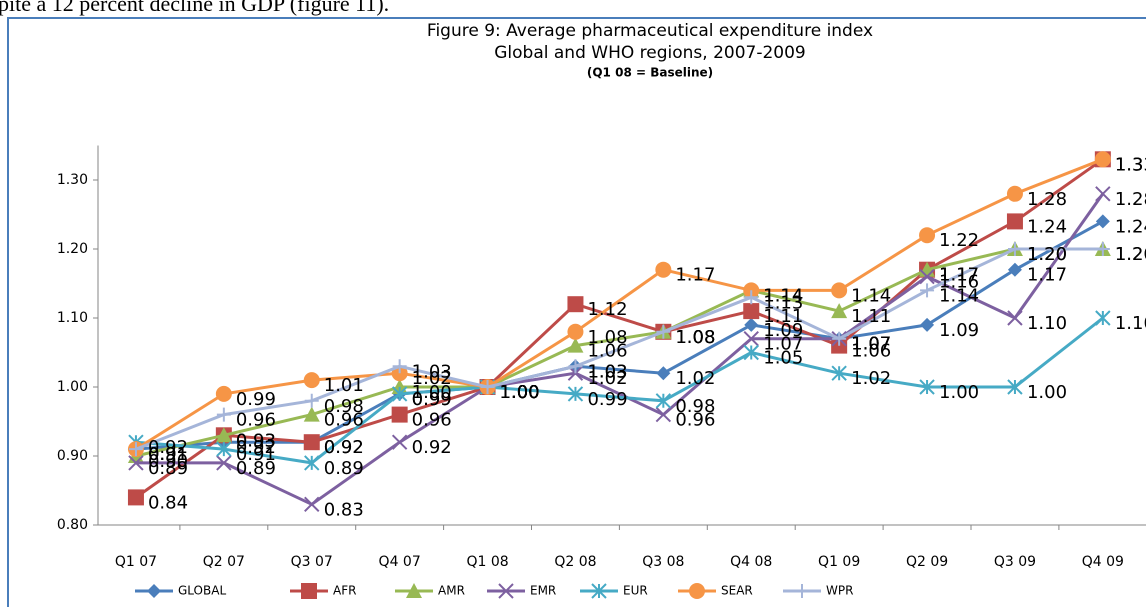 The width and height of the screenshot is (1146, 607). Describe the element at coordinates (72, 180) in the screenshot. I see `y-tick-label: 1.30` at that location.